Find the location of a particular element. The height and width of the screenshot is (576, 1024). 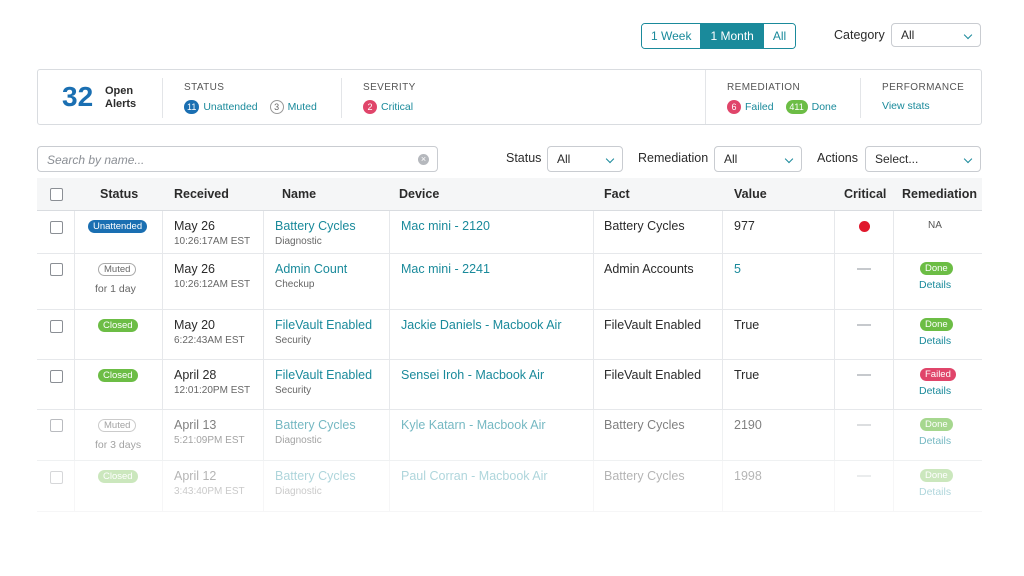

received-date: April 28 is located at coordinates (195, 375).